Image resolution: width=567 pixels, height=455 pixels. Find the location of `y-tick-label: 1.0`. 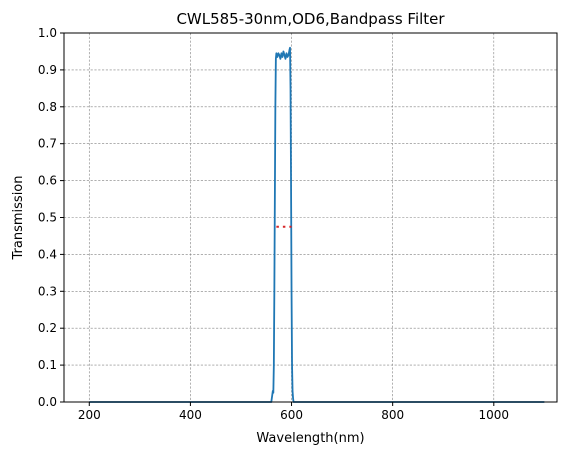

y-tick-label: 1.0 is located at coordinates (47, 33).